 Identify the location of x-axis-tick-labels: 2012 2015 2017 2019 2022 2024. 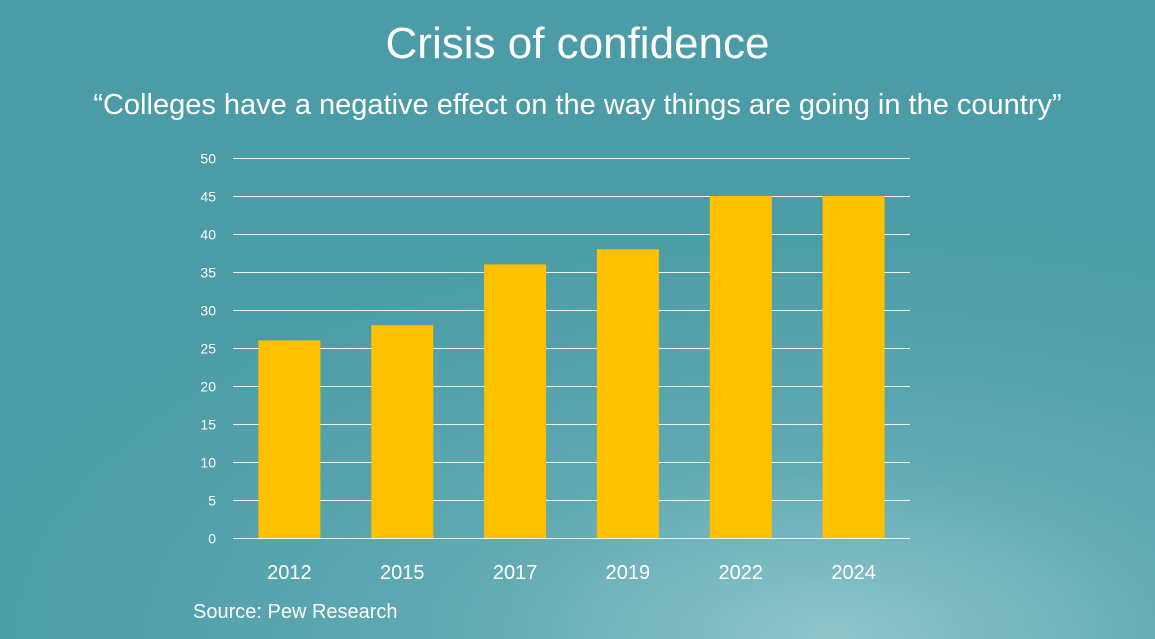
(571, 573).